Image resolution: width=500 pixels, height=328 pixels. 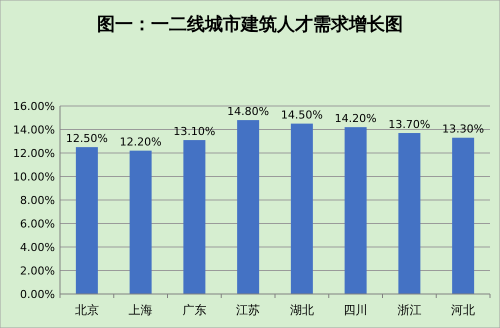 What do you see at coordinates (356, 310) in the screenshot?
I see `x-tick-label: 四川` at bounding box center [356, 310].